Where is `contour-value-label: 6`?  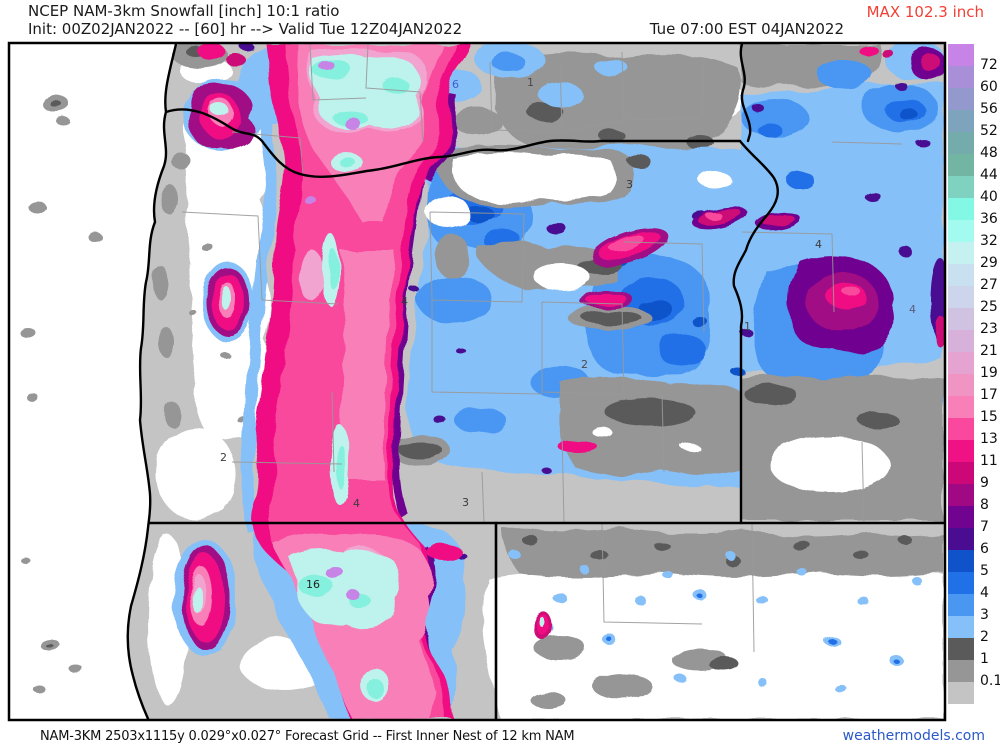 contour-value-label: 6 is located at coordinates (455, 84).